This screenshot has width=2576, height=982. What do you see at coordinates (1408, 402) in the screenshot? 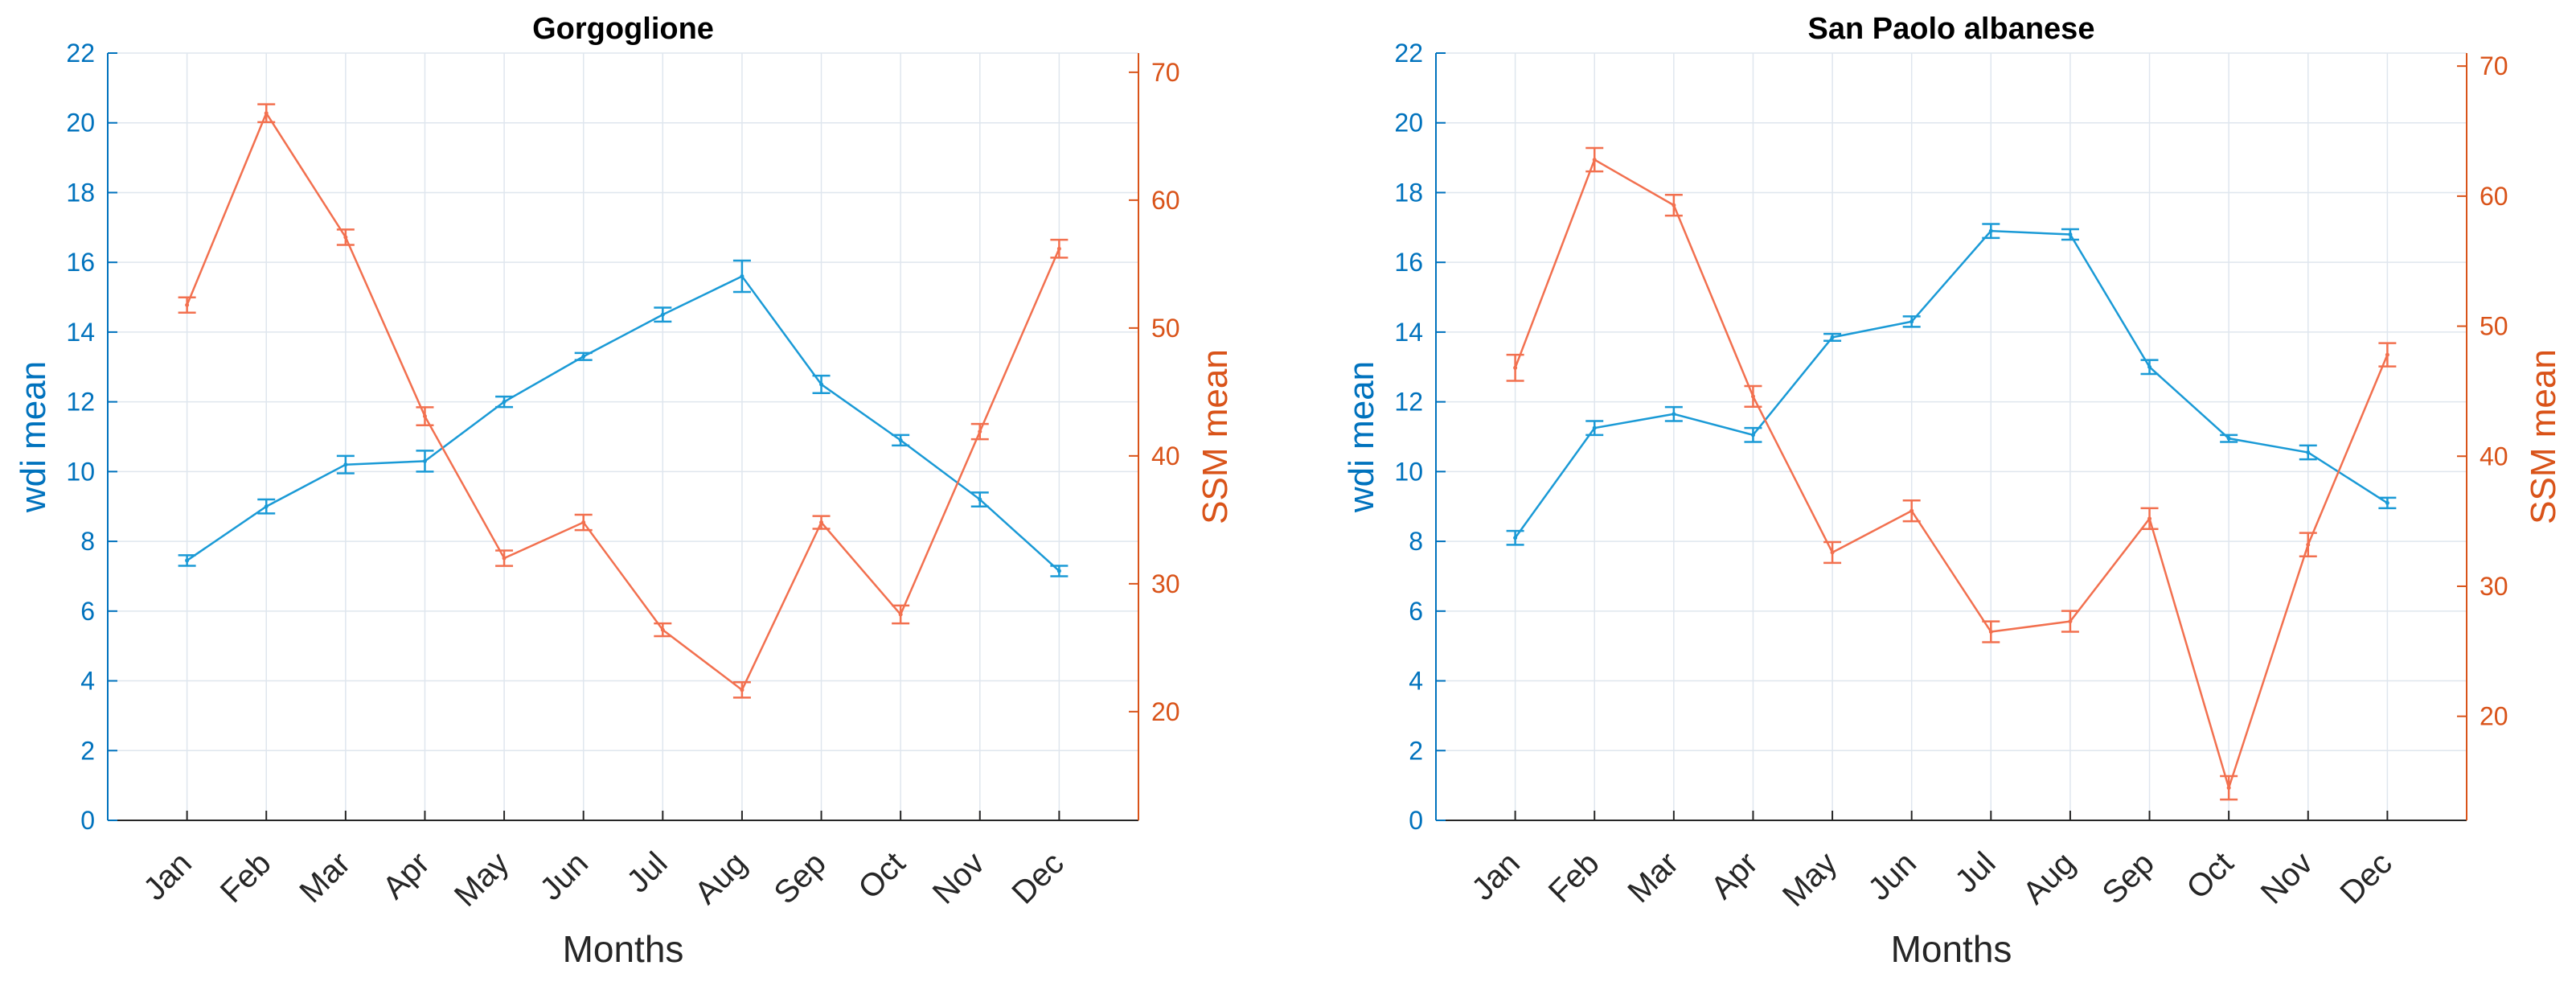
I see `y-left-tick-label: 12` at bounding box center [1408, 402].